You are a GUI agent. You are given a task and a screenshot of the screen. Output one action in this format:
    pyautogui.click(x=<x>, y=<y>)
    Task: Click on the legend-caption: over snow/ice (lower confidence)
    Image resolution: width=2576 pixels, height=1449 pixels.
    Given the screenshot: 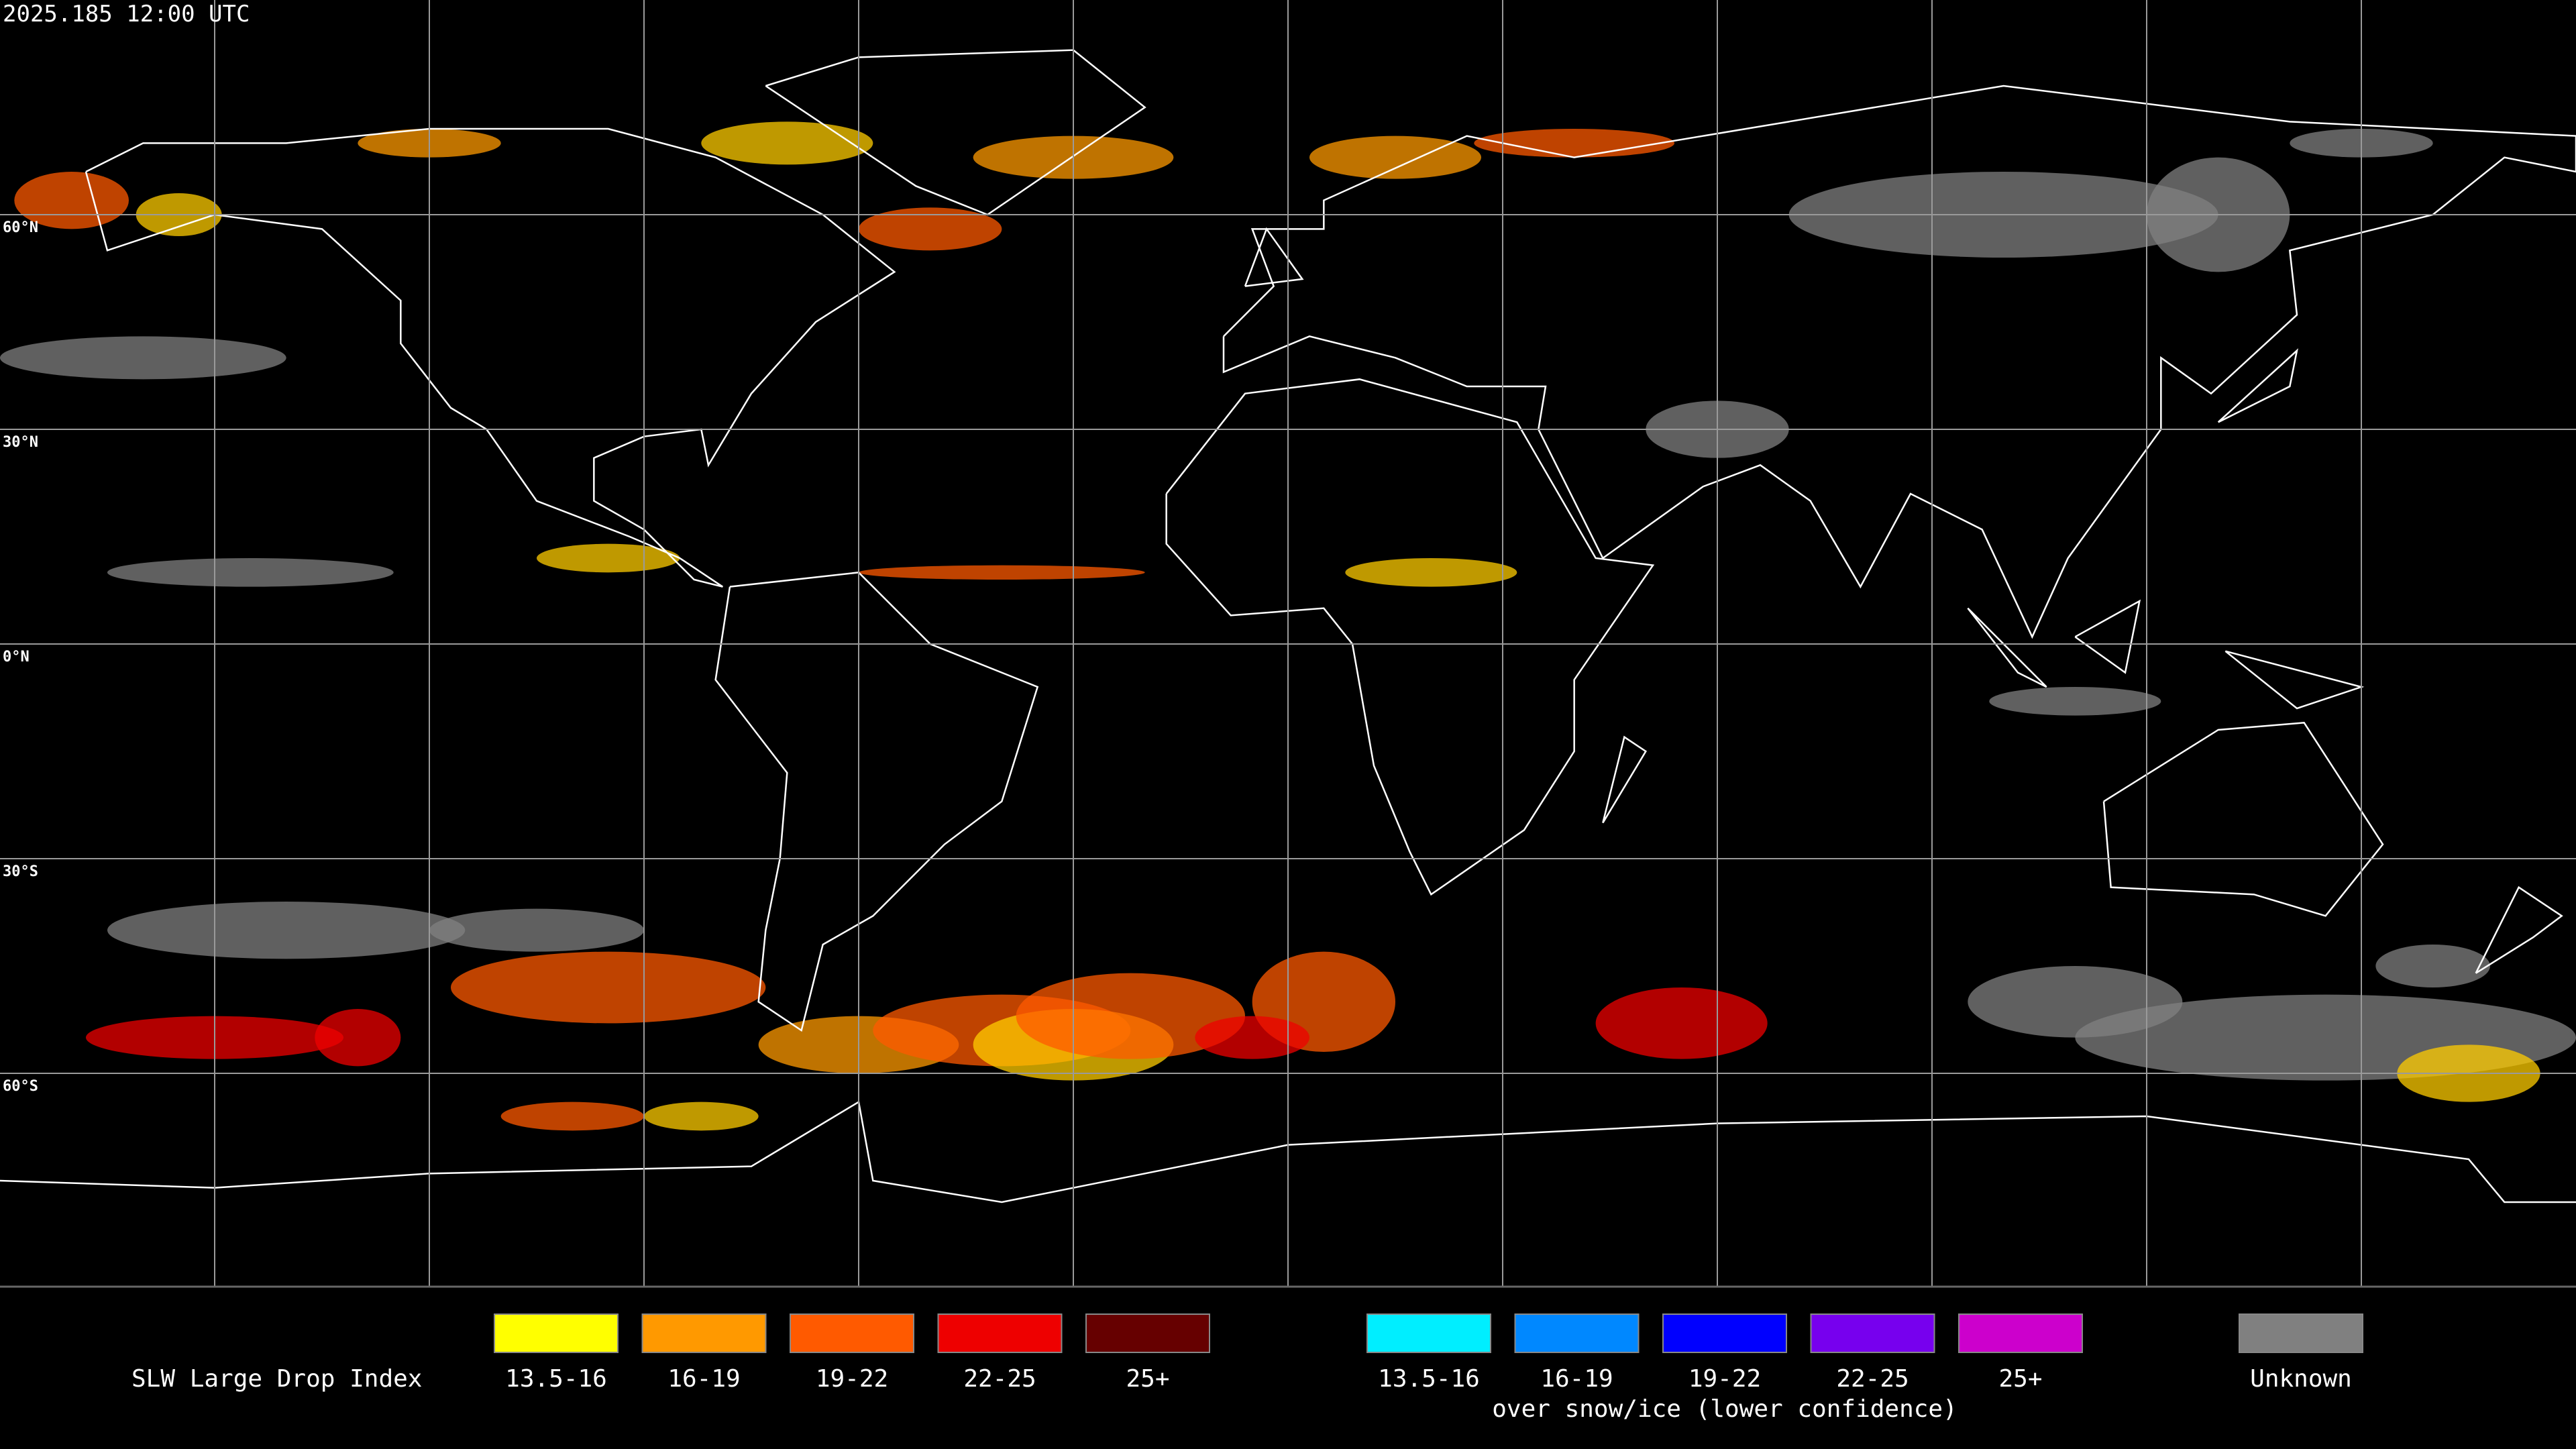 What is the action you would take?
    pyautogui.click(x=1724, y=1409)
    